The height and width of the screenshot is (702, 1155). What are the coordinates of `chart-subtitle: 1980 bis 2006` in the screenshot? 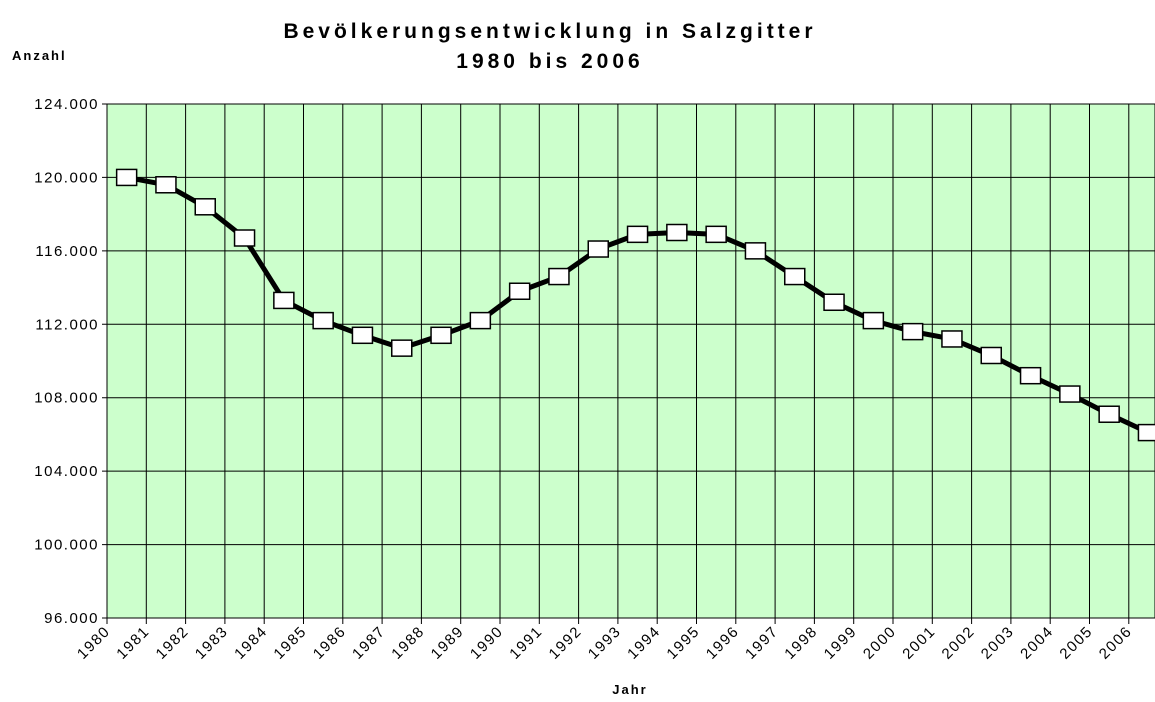 It's located at (549, 61).